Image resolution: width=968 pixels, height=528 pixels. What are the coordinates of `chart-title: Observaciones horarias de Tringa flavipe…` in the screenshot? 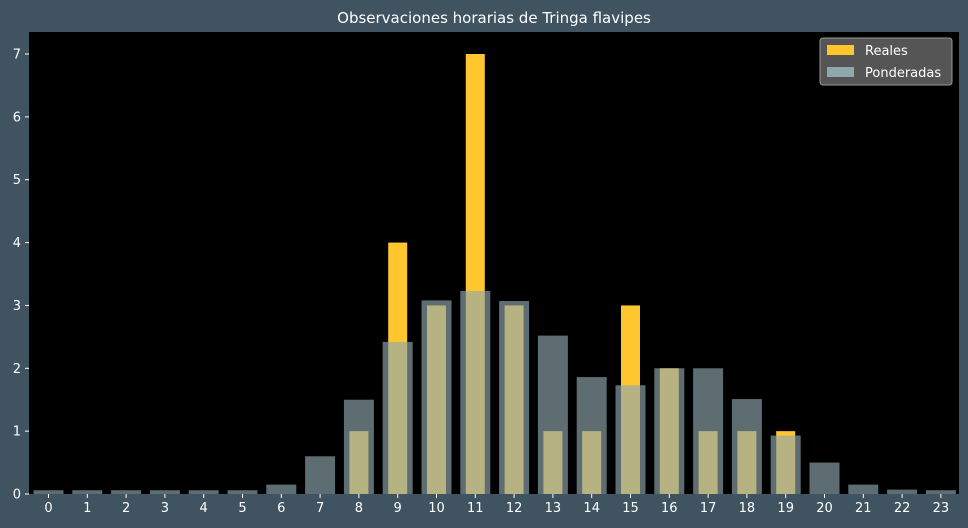 It's located at (494, 18).